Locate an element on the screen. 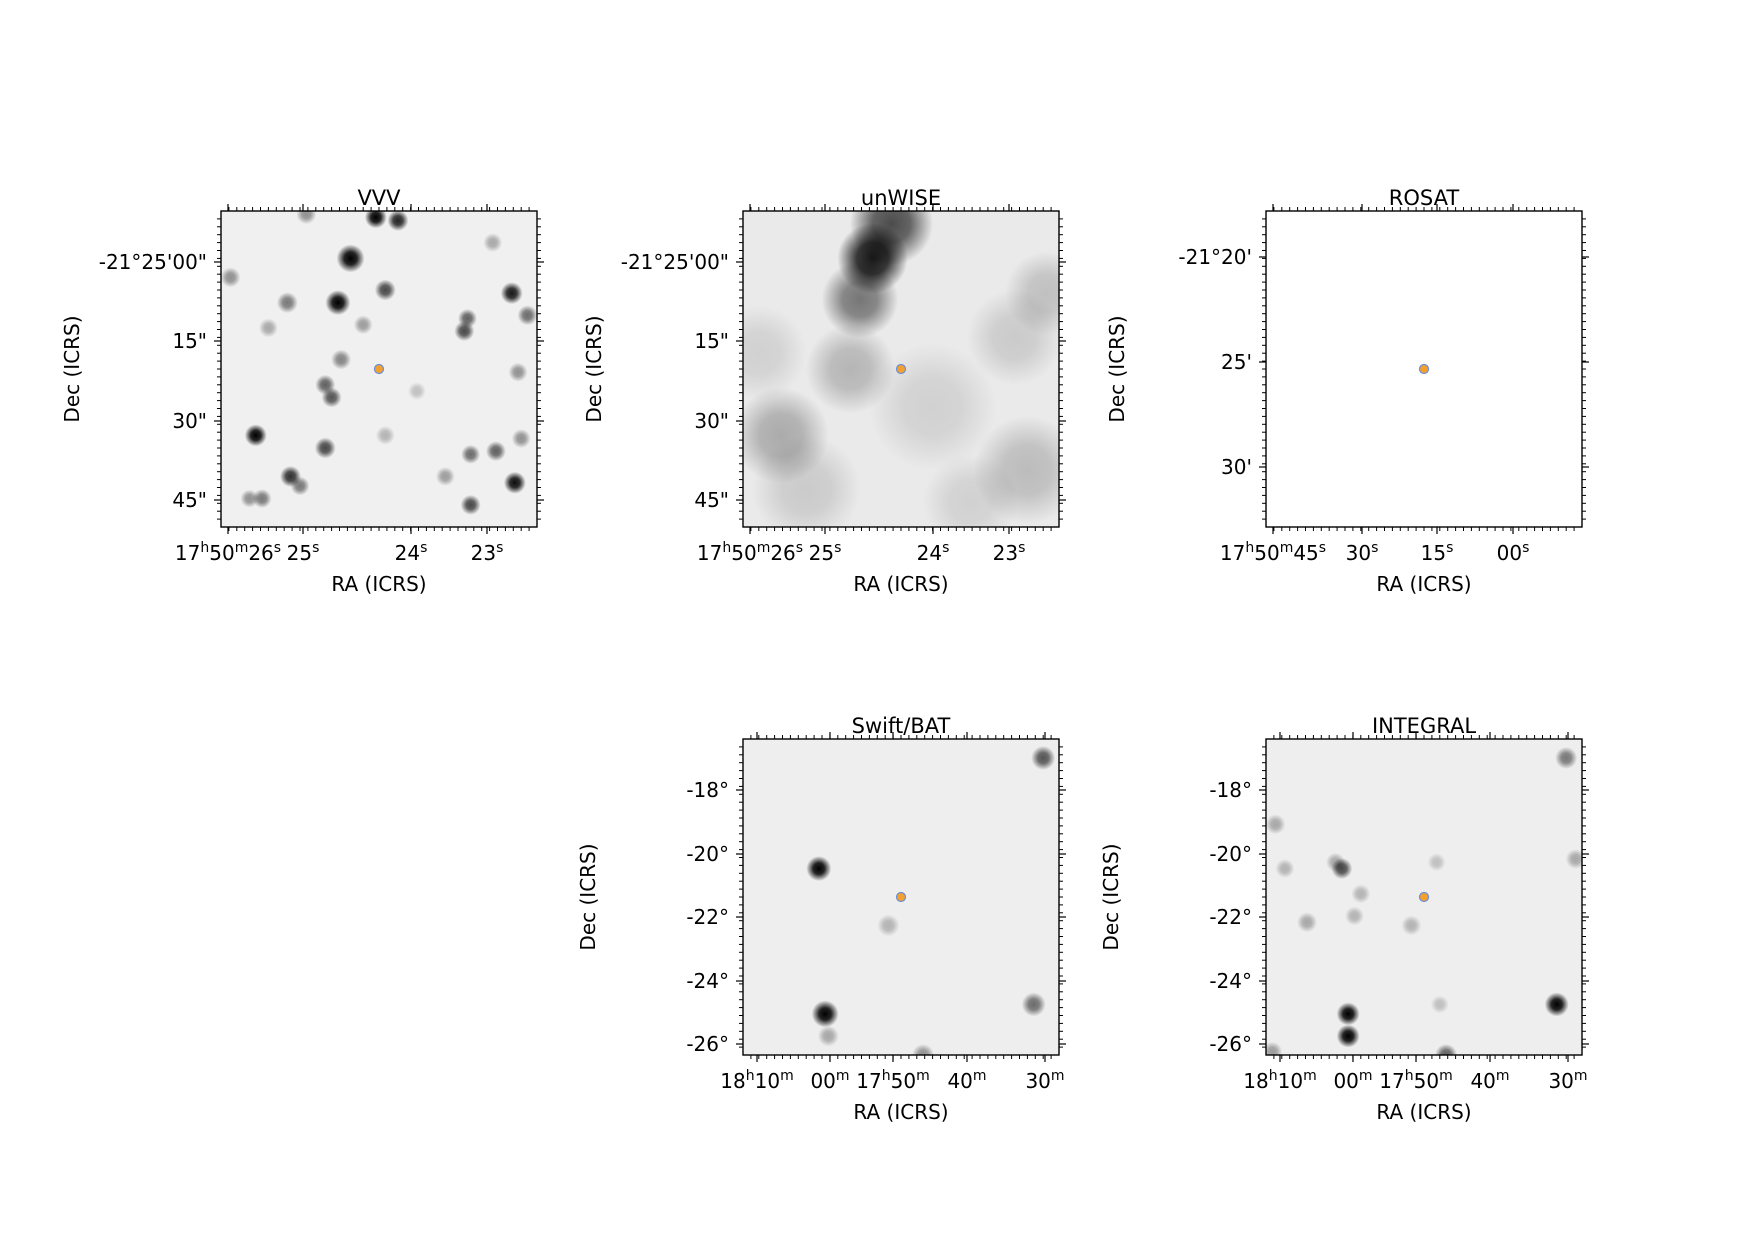 This screenshot has height=1250, width=1750. panel-title: ROSAT is located at coordinates (1424, 198).